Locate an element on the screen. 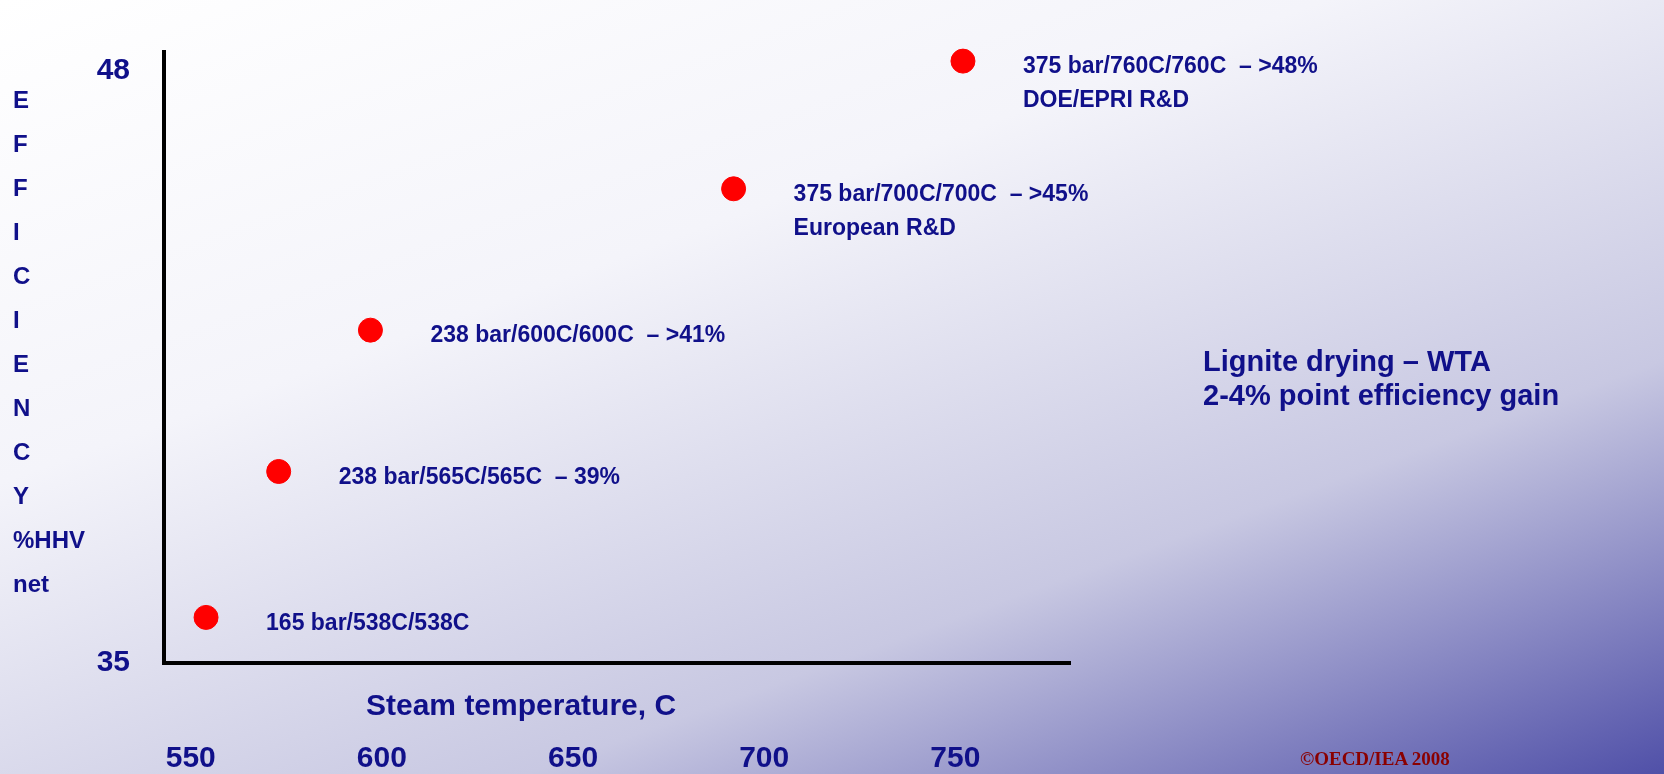  y-tick-label: 35 is located at coordinates (113, 661).